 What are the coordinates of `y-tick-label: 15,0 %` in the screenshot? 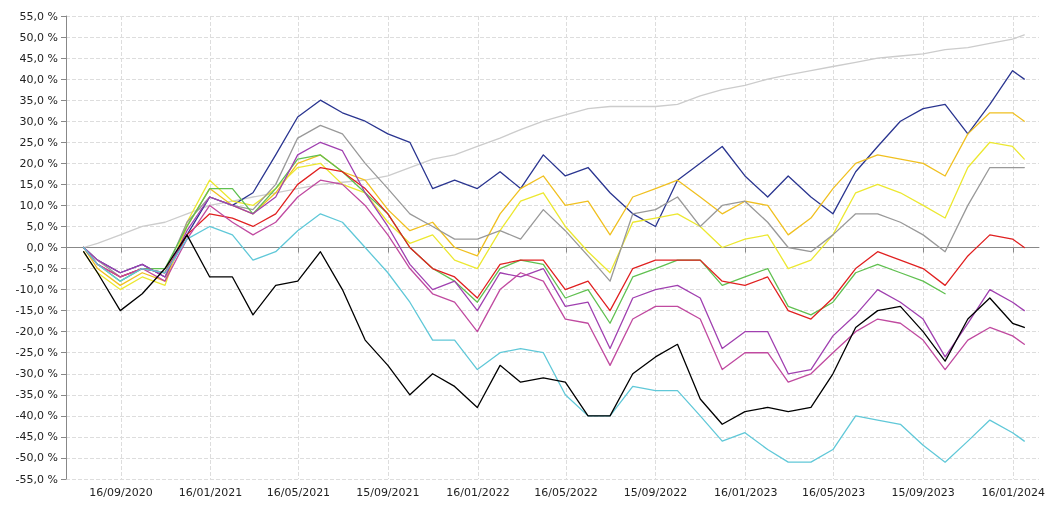 It's located at (38, 184).